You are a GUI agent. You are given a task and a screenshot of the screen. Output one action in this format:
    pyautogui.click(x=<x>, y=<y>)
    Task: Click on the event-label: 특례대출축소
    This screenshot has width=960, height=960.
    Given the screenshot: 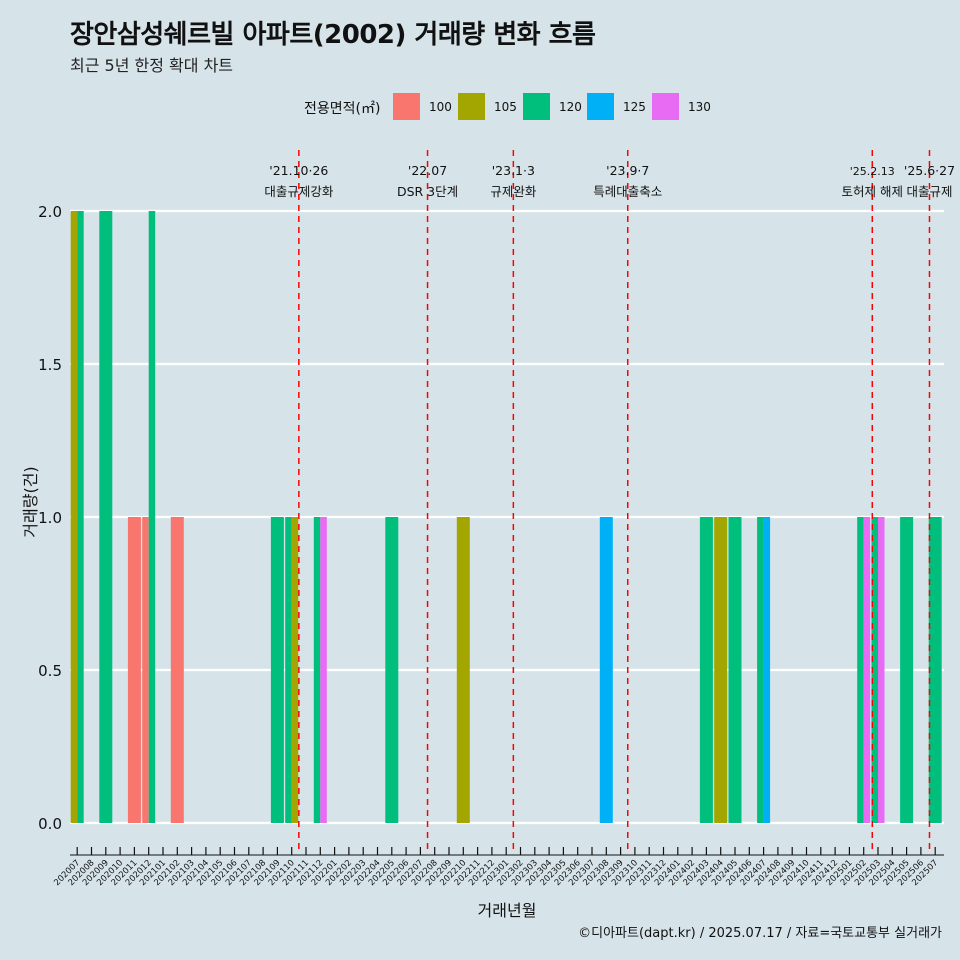 What is the action you would take?
    pyautogui.click(x=627, y=191)
    